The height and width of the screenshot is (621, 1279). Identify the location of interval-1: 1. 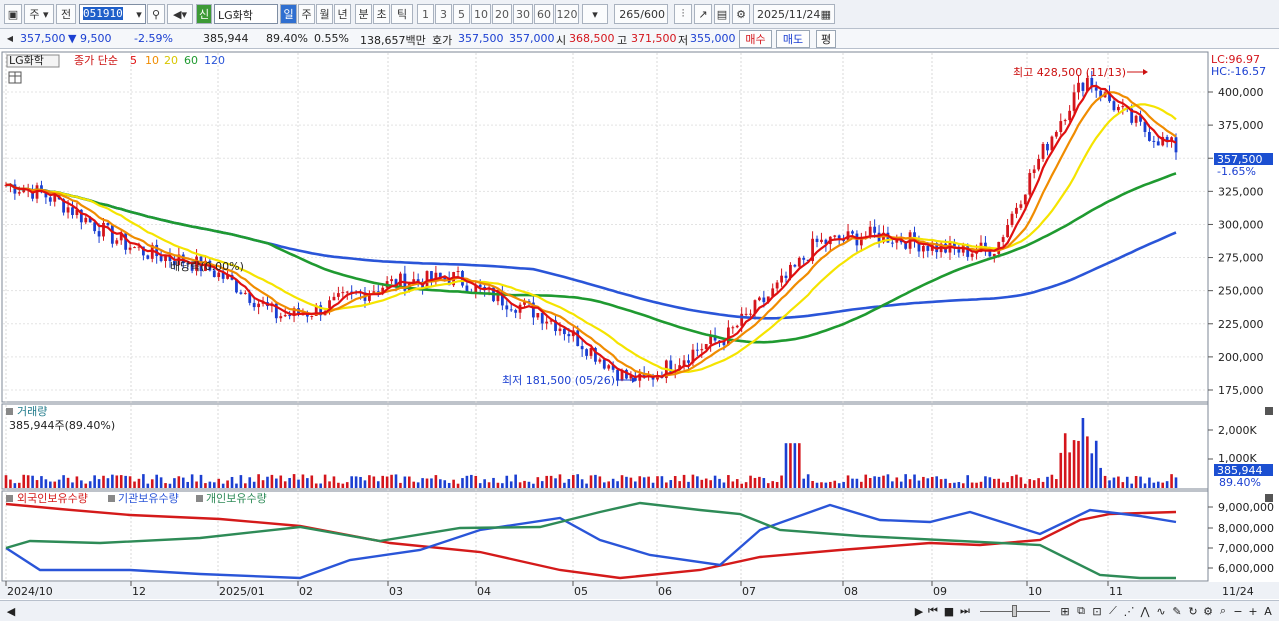
(425, 14).